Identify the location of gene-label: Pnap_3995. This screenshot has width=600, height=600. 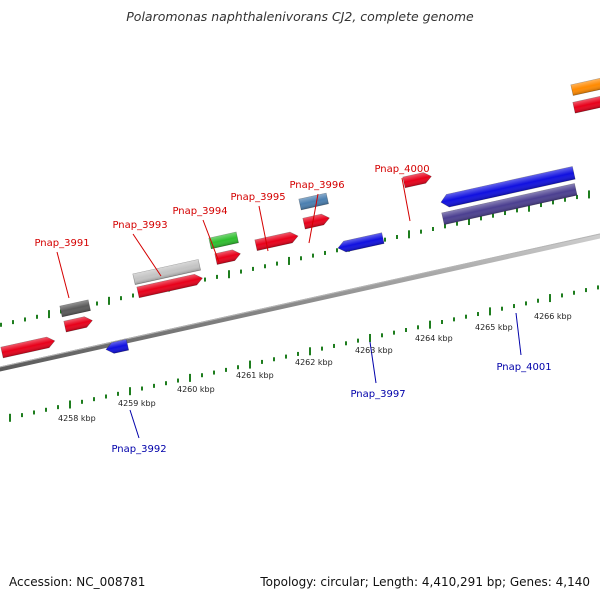
(257, 197).